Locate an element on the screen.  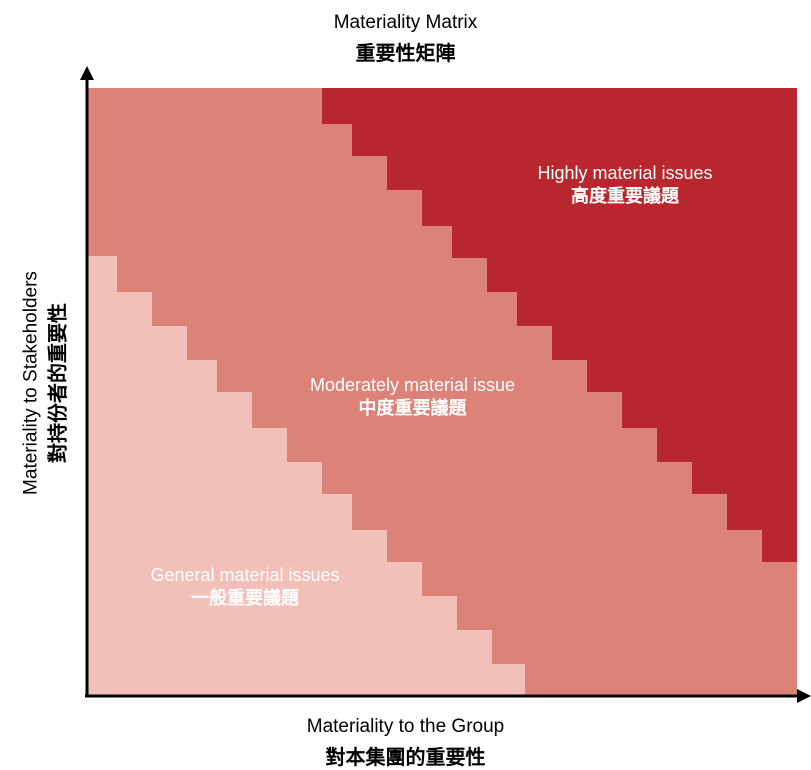
moderate-region-label: Moderately material issue 中度重要議題 is located at coordinates (412, 397).